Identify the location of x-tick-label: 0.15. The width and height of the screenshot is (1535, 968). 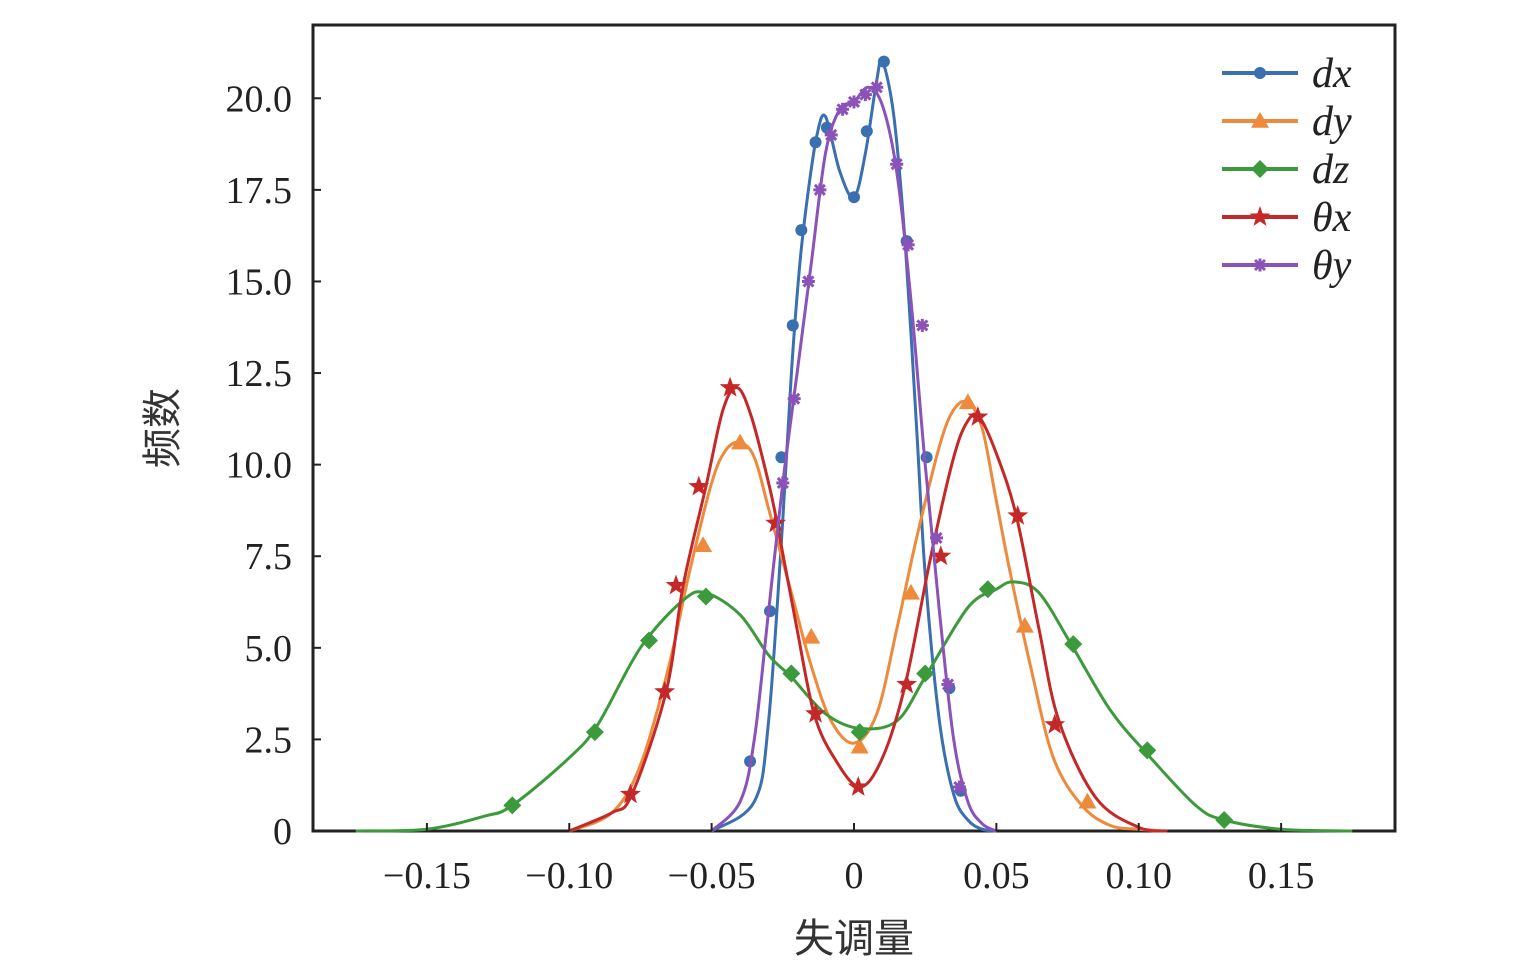
(1281, 876).